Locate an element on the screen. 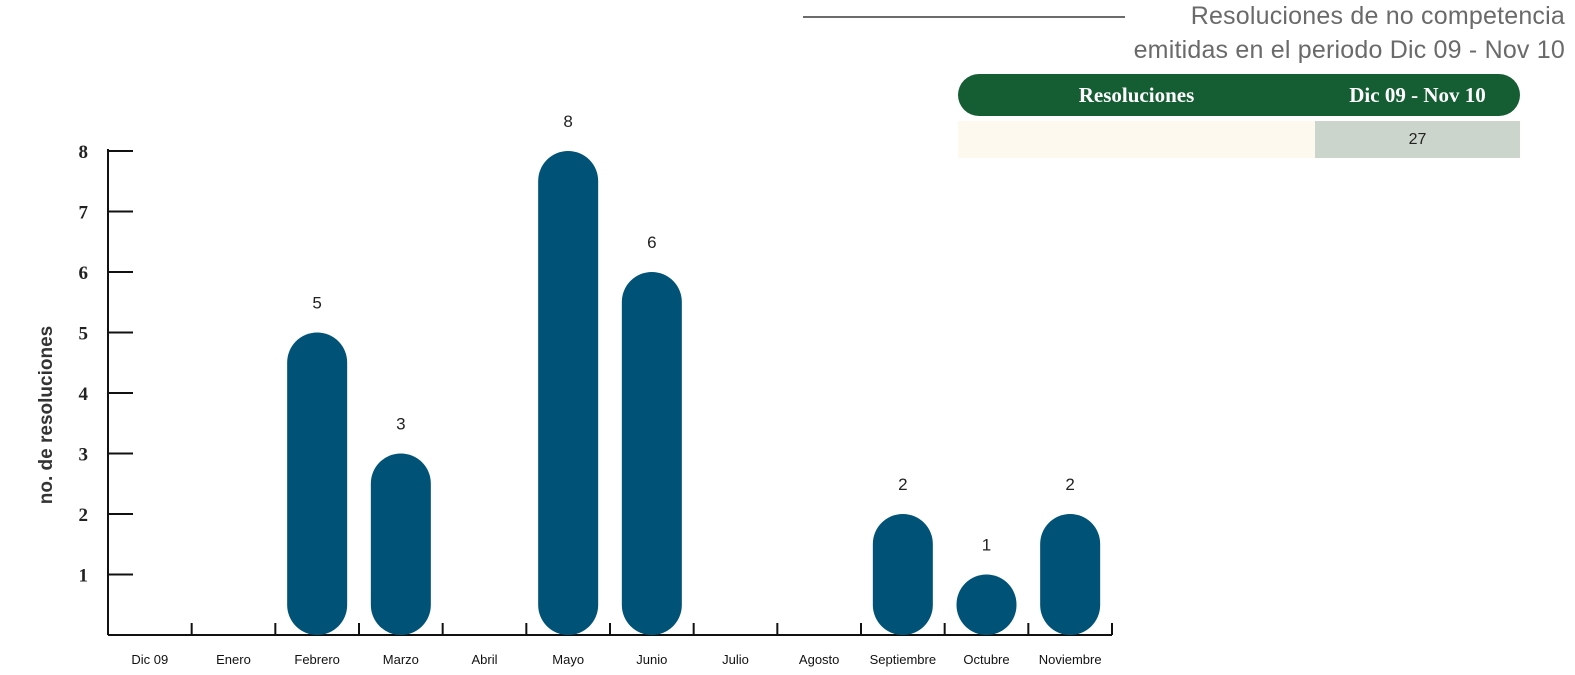  x-category-label-octubre: Octubre is located at coordinates (986, 659).